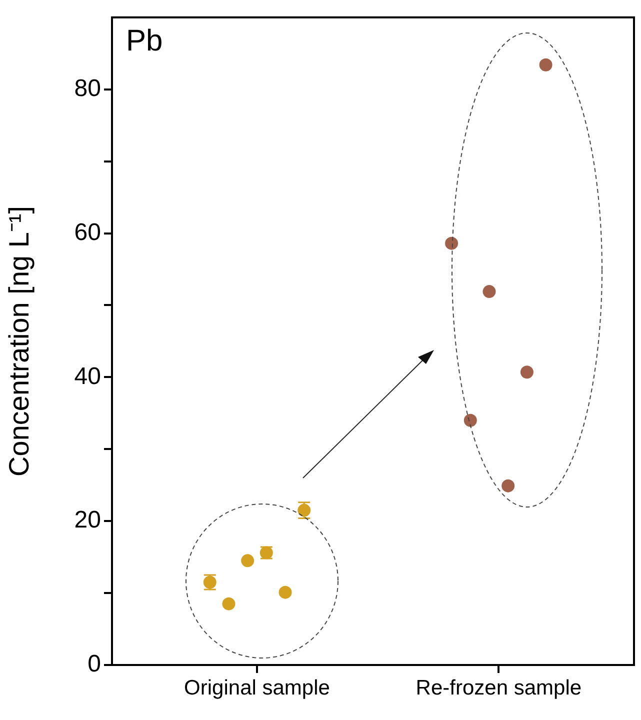 Image resolution: width=641 pixels, height=720 pixels. What do you see at coordinates (257, 688) in the screenshot?
I see `x-tick-label: Original sample` at bounding box center [257, 688].